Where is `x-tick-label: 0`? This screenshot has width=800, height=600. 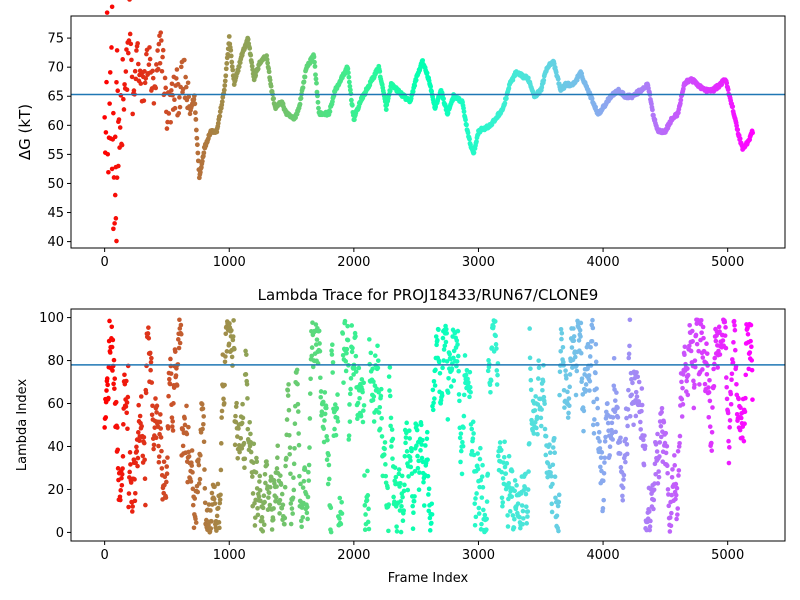
x-tick-label: 0 is located at coordinates (105, 262).